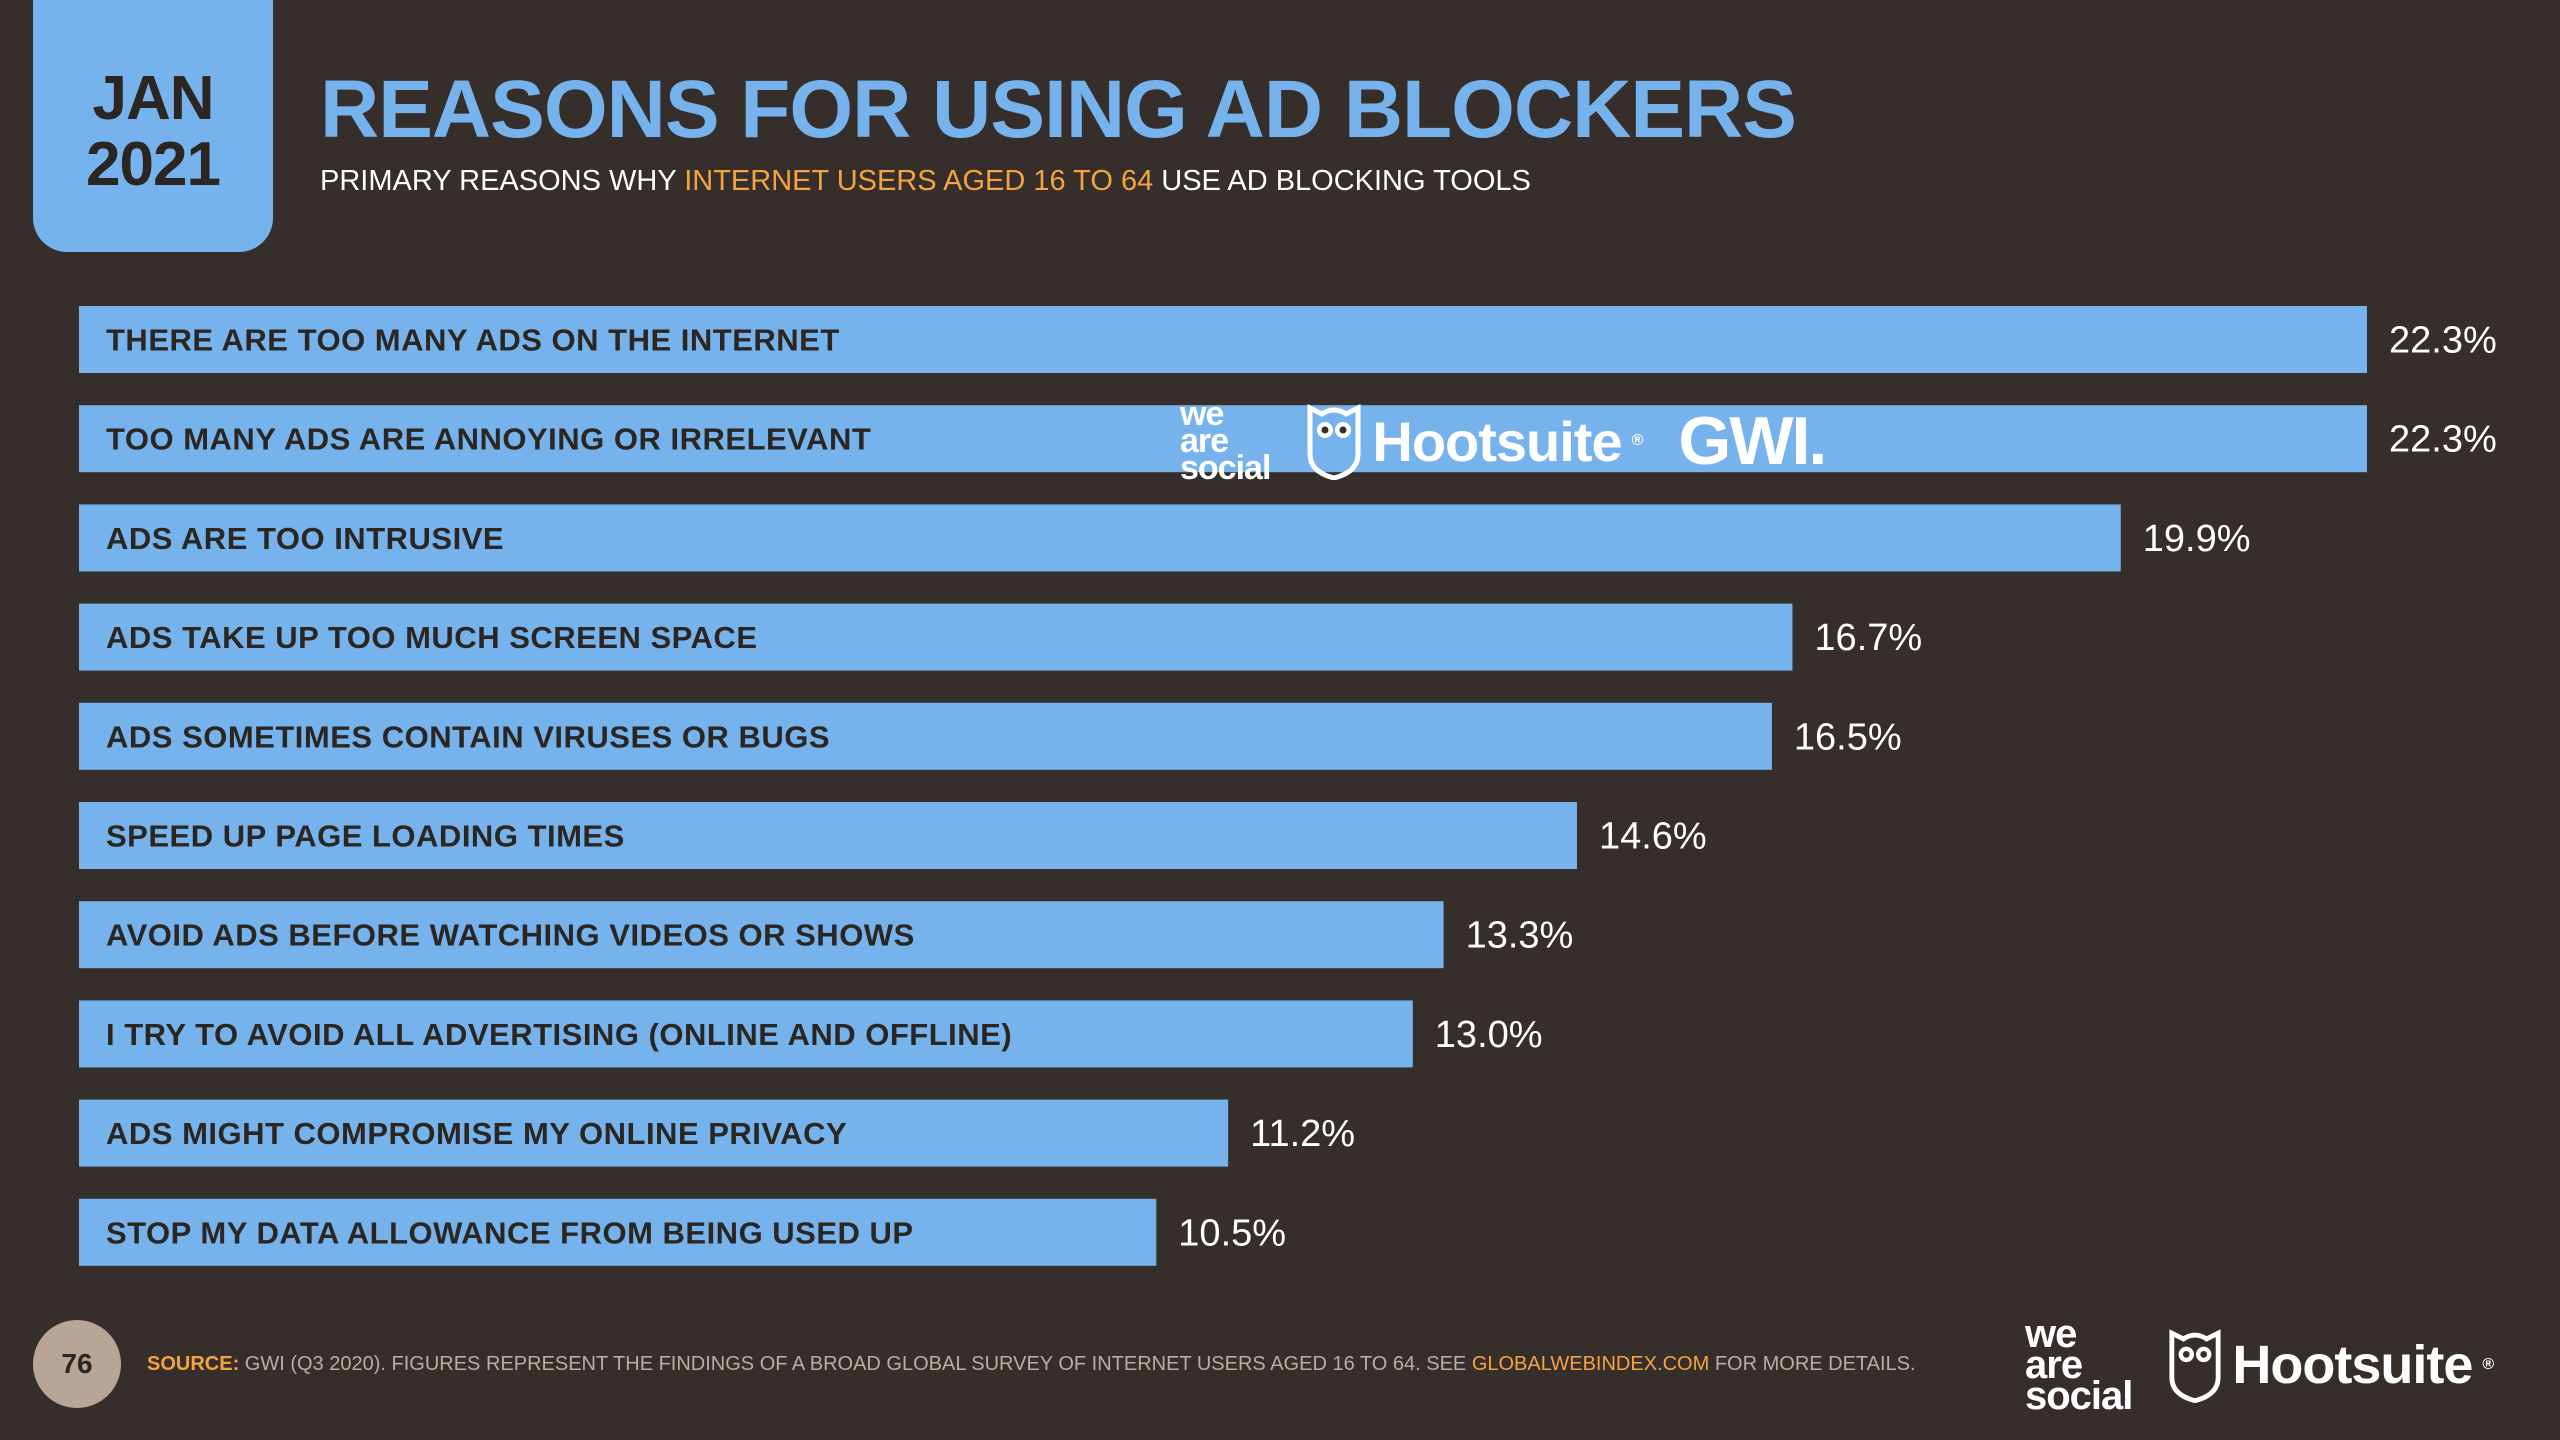 The image size is (2560, 1440). I want to click on bar-value-label: 10.5%, so click(1232, 1233).